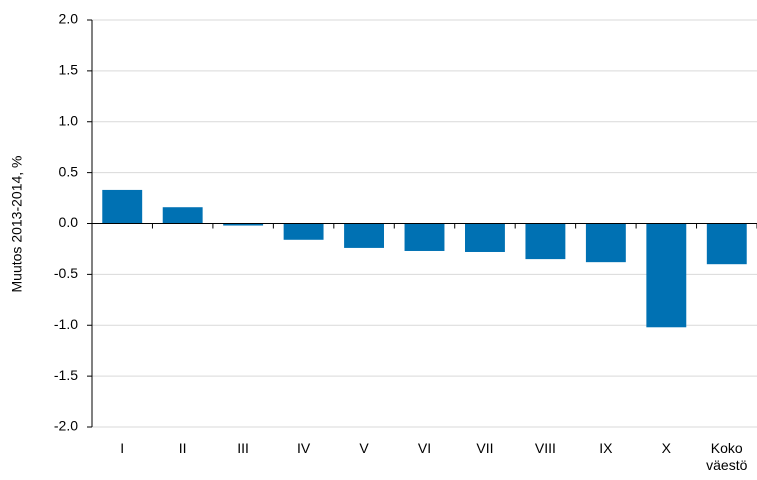  I want to click on x-tick-label: VIII, so click(545, 448).